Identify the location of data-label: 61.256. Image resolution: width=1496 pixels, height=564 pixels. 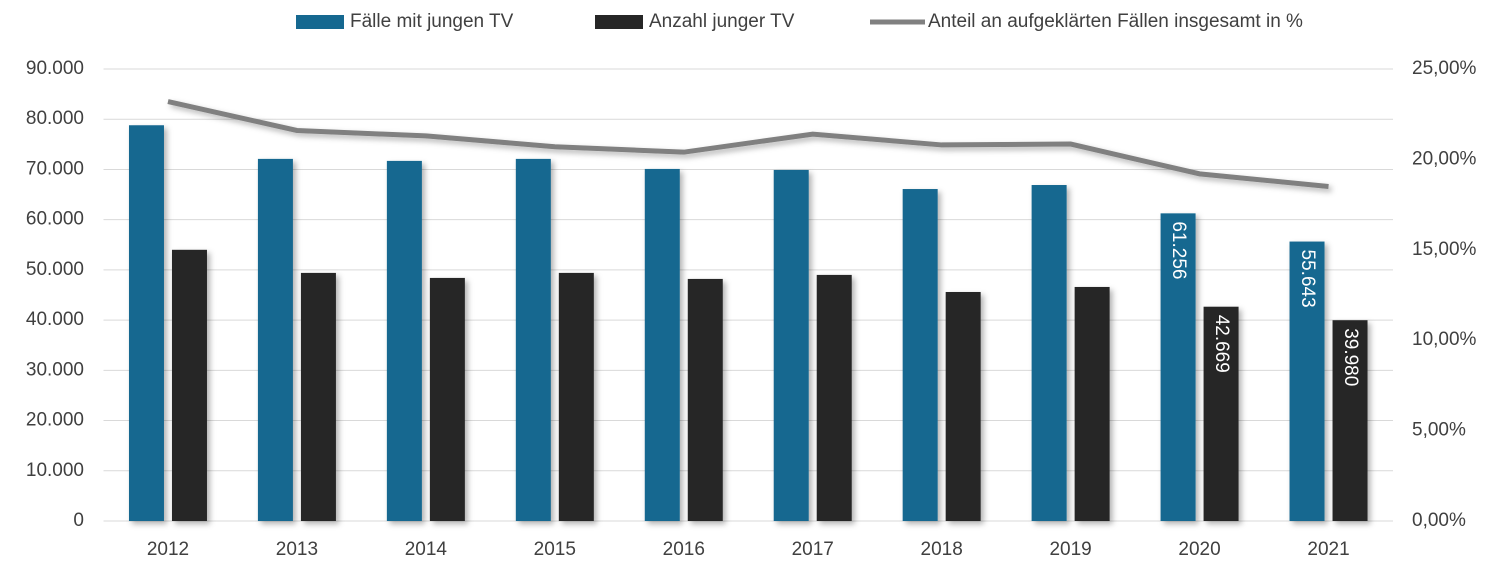
(1178, 250).